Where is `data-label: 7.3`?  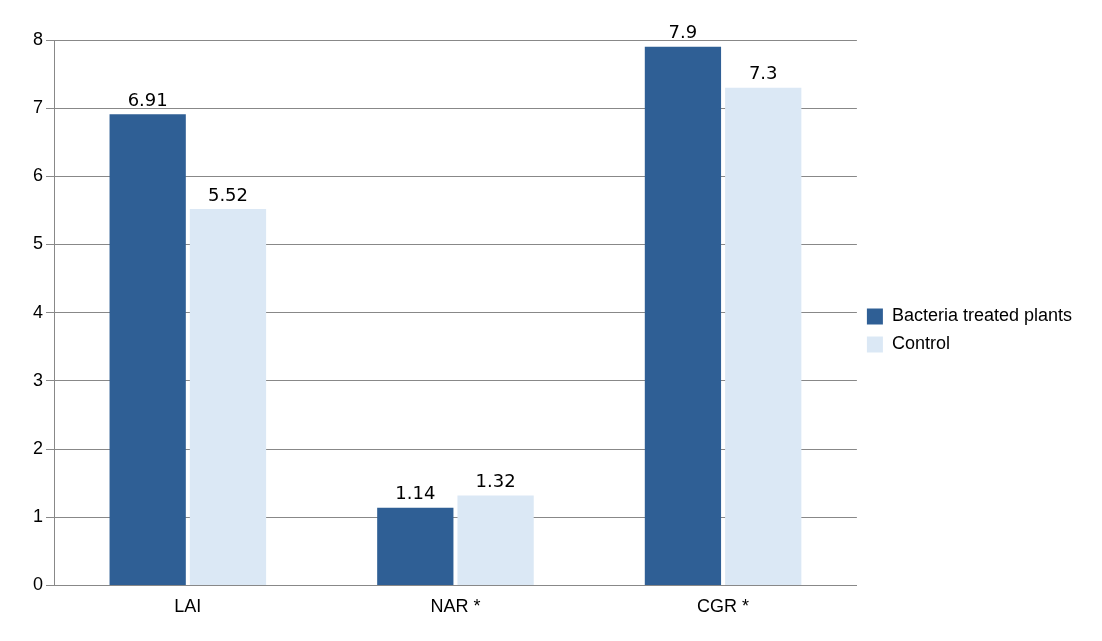
data-label: 7.3 is located at coordinates (763, 73).